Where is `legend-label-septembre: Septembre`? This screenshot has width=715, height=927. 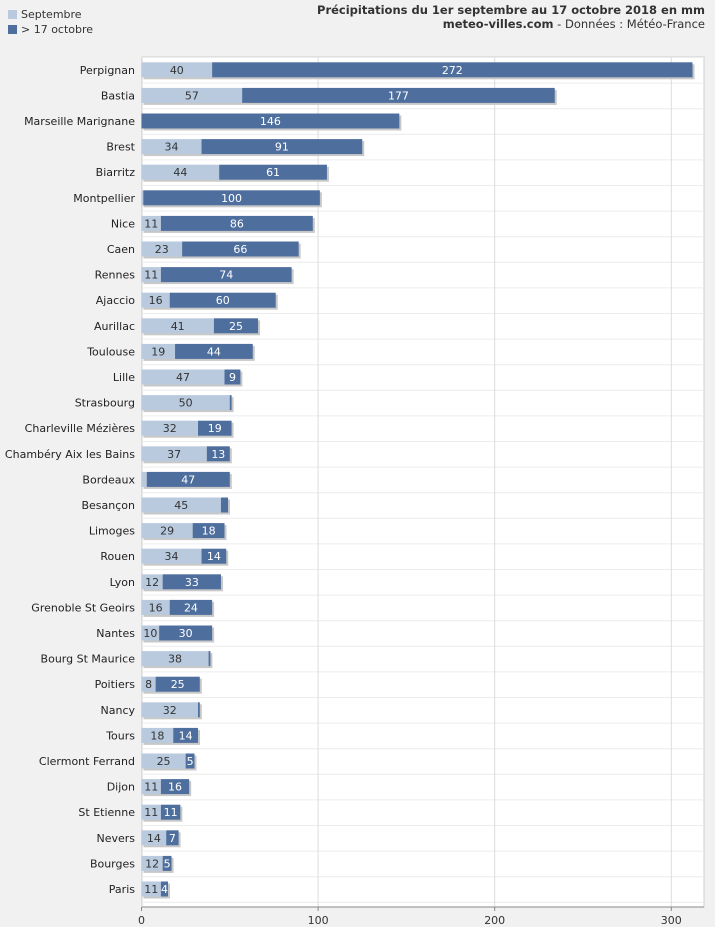
legend-label-septembre: Septembre is located at coordinates (51, 14).